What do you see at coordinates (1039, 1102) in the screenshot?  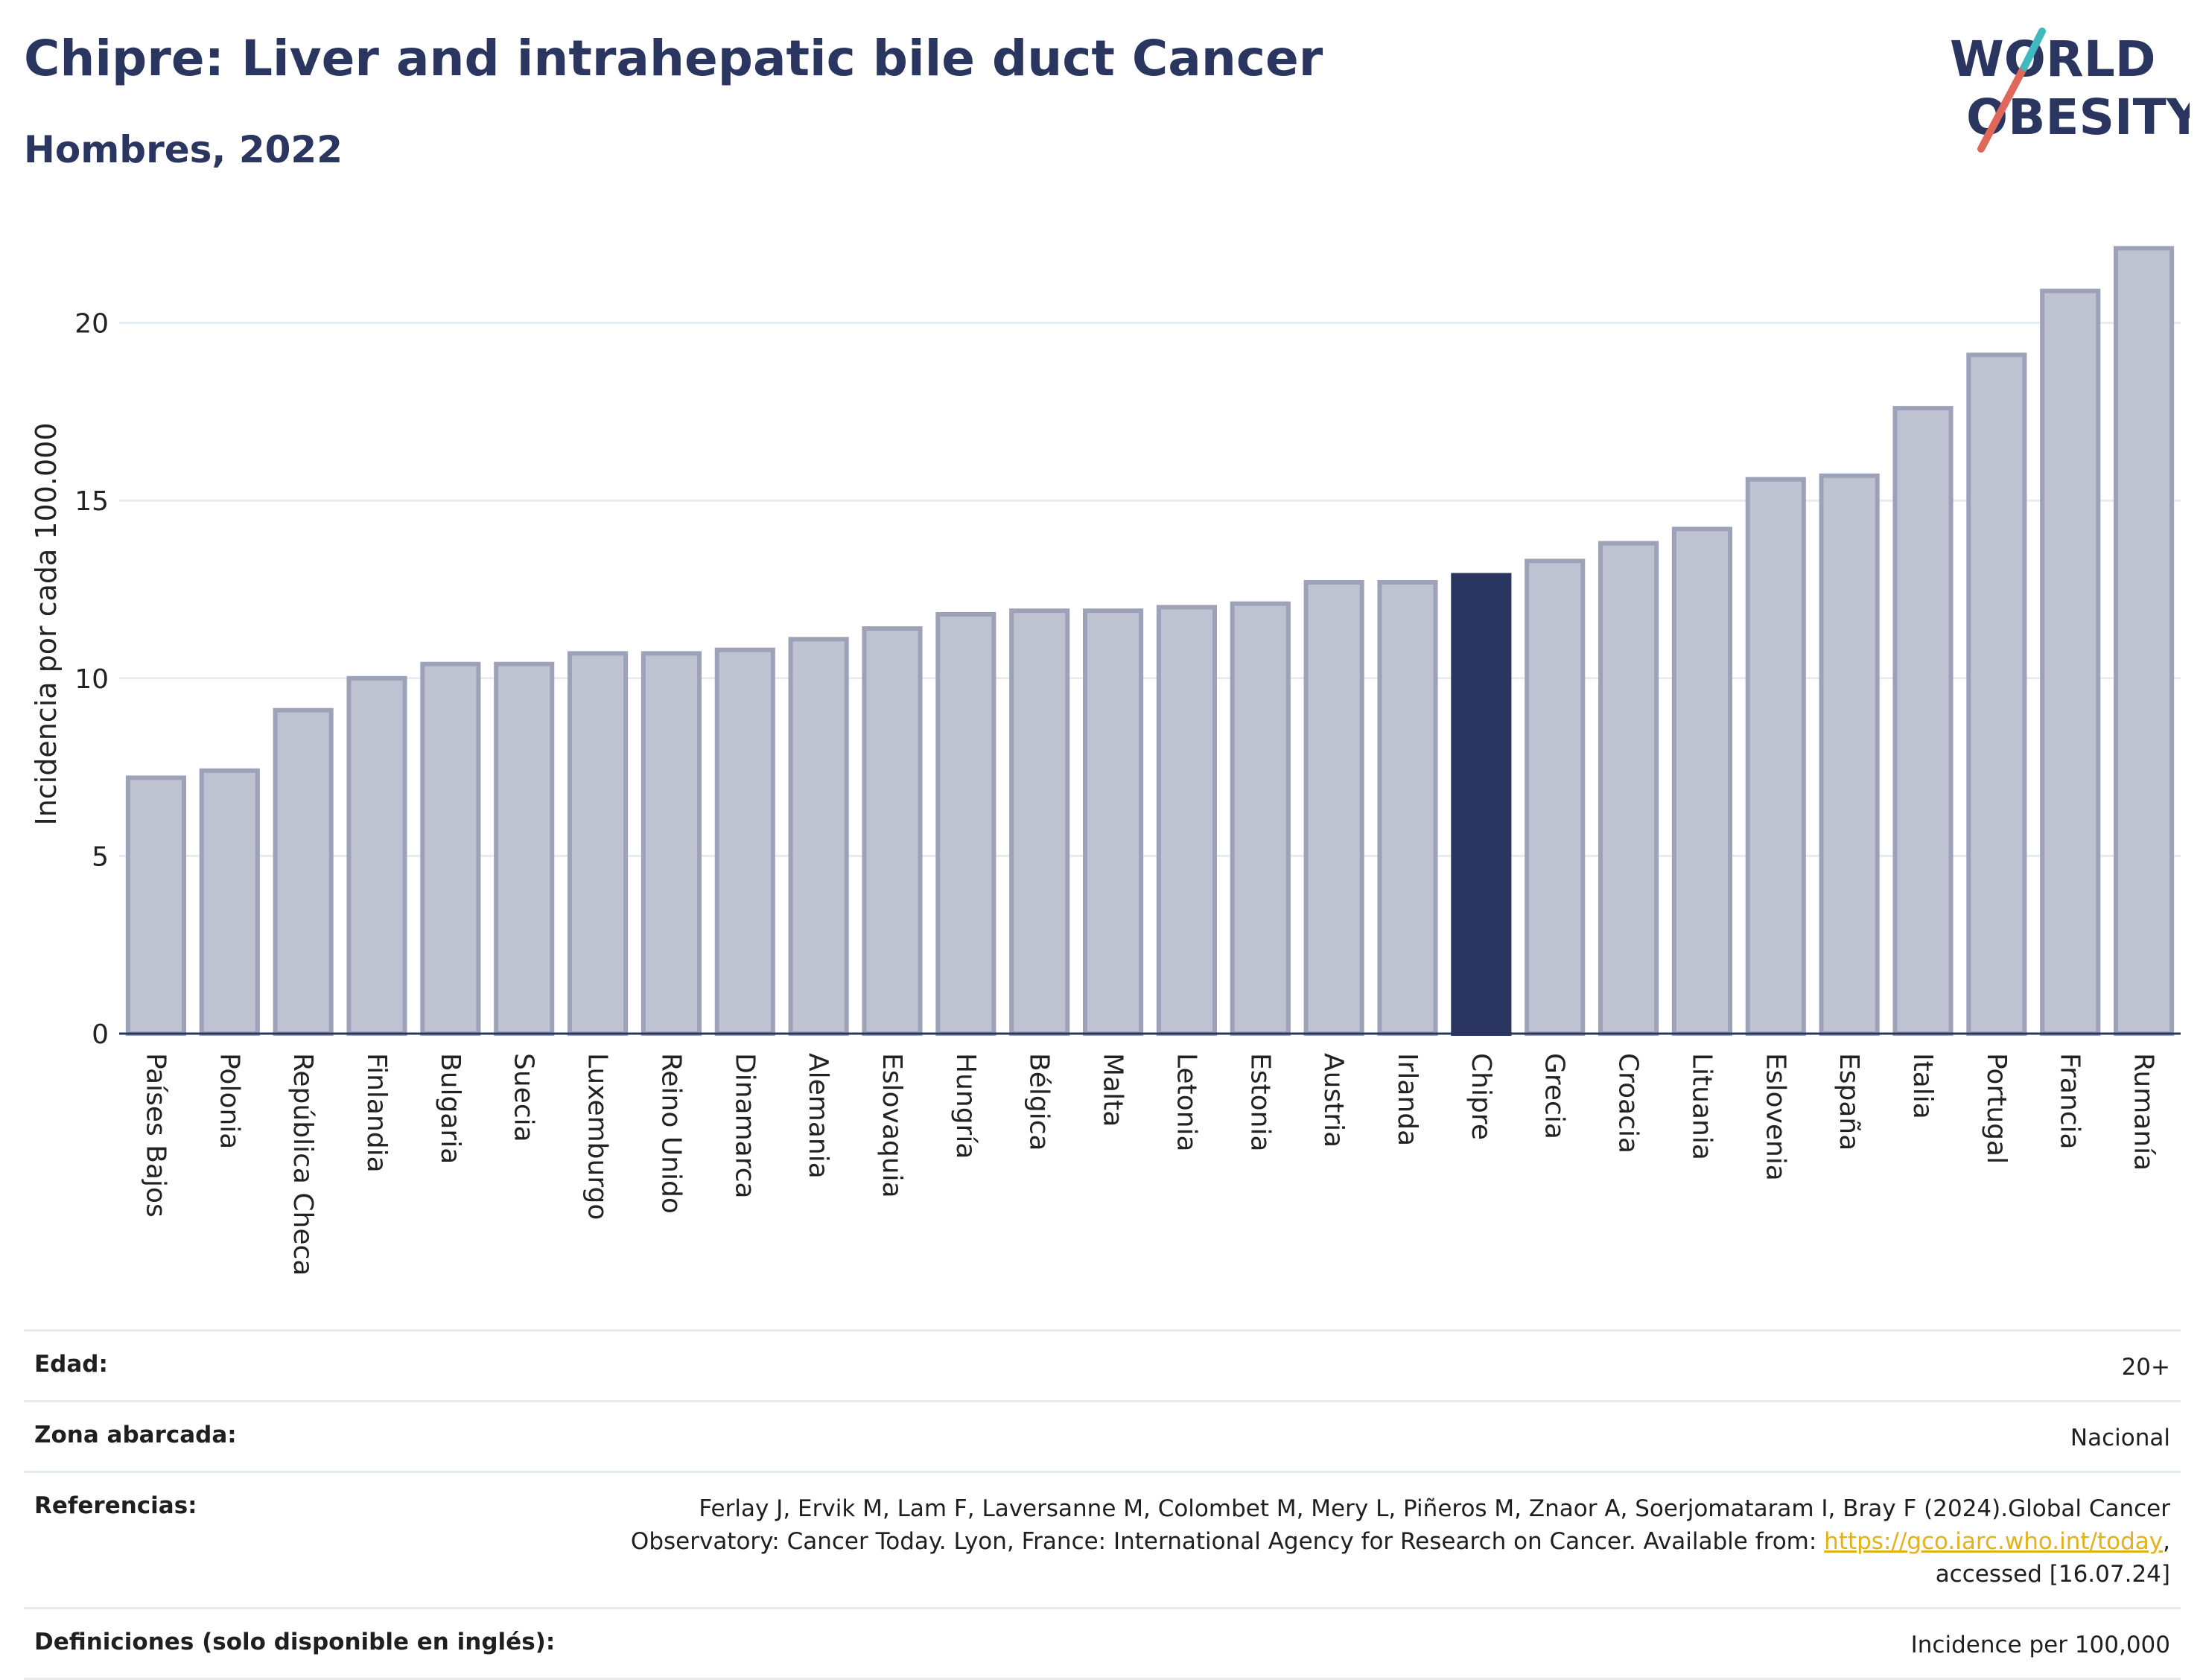 I see `x-tick-label: Bélgica` at bounding box center [1039, 1102].